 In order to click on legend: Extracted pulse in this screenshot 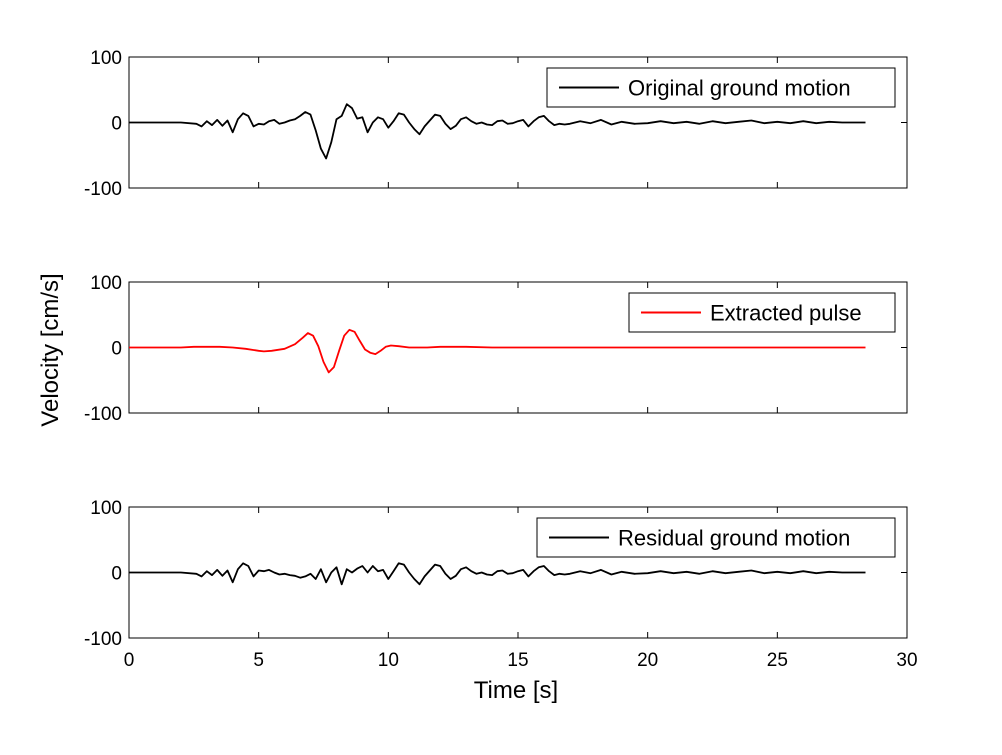, I will do `click(762, 312)`.